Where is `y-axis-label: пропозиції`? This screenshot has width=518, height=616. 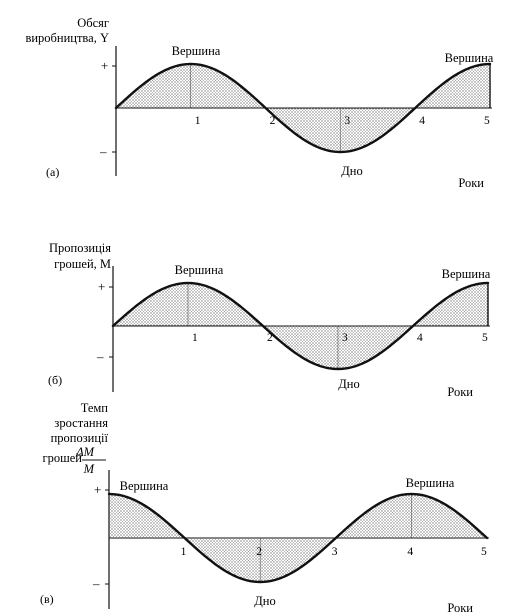 y-axis-label: пропозиції is located at coordinates (80, 438).